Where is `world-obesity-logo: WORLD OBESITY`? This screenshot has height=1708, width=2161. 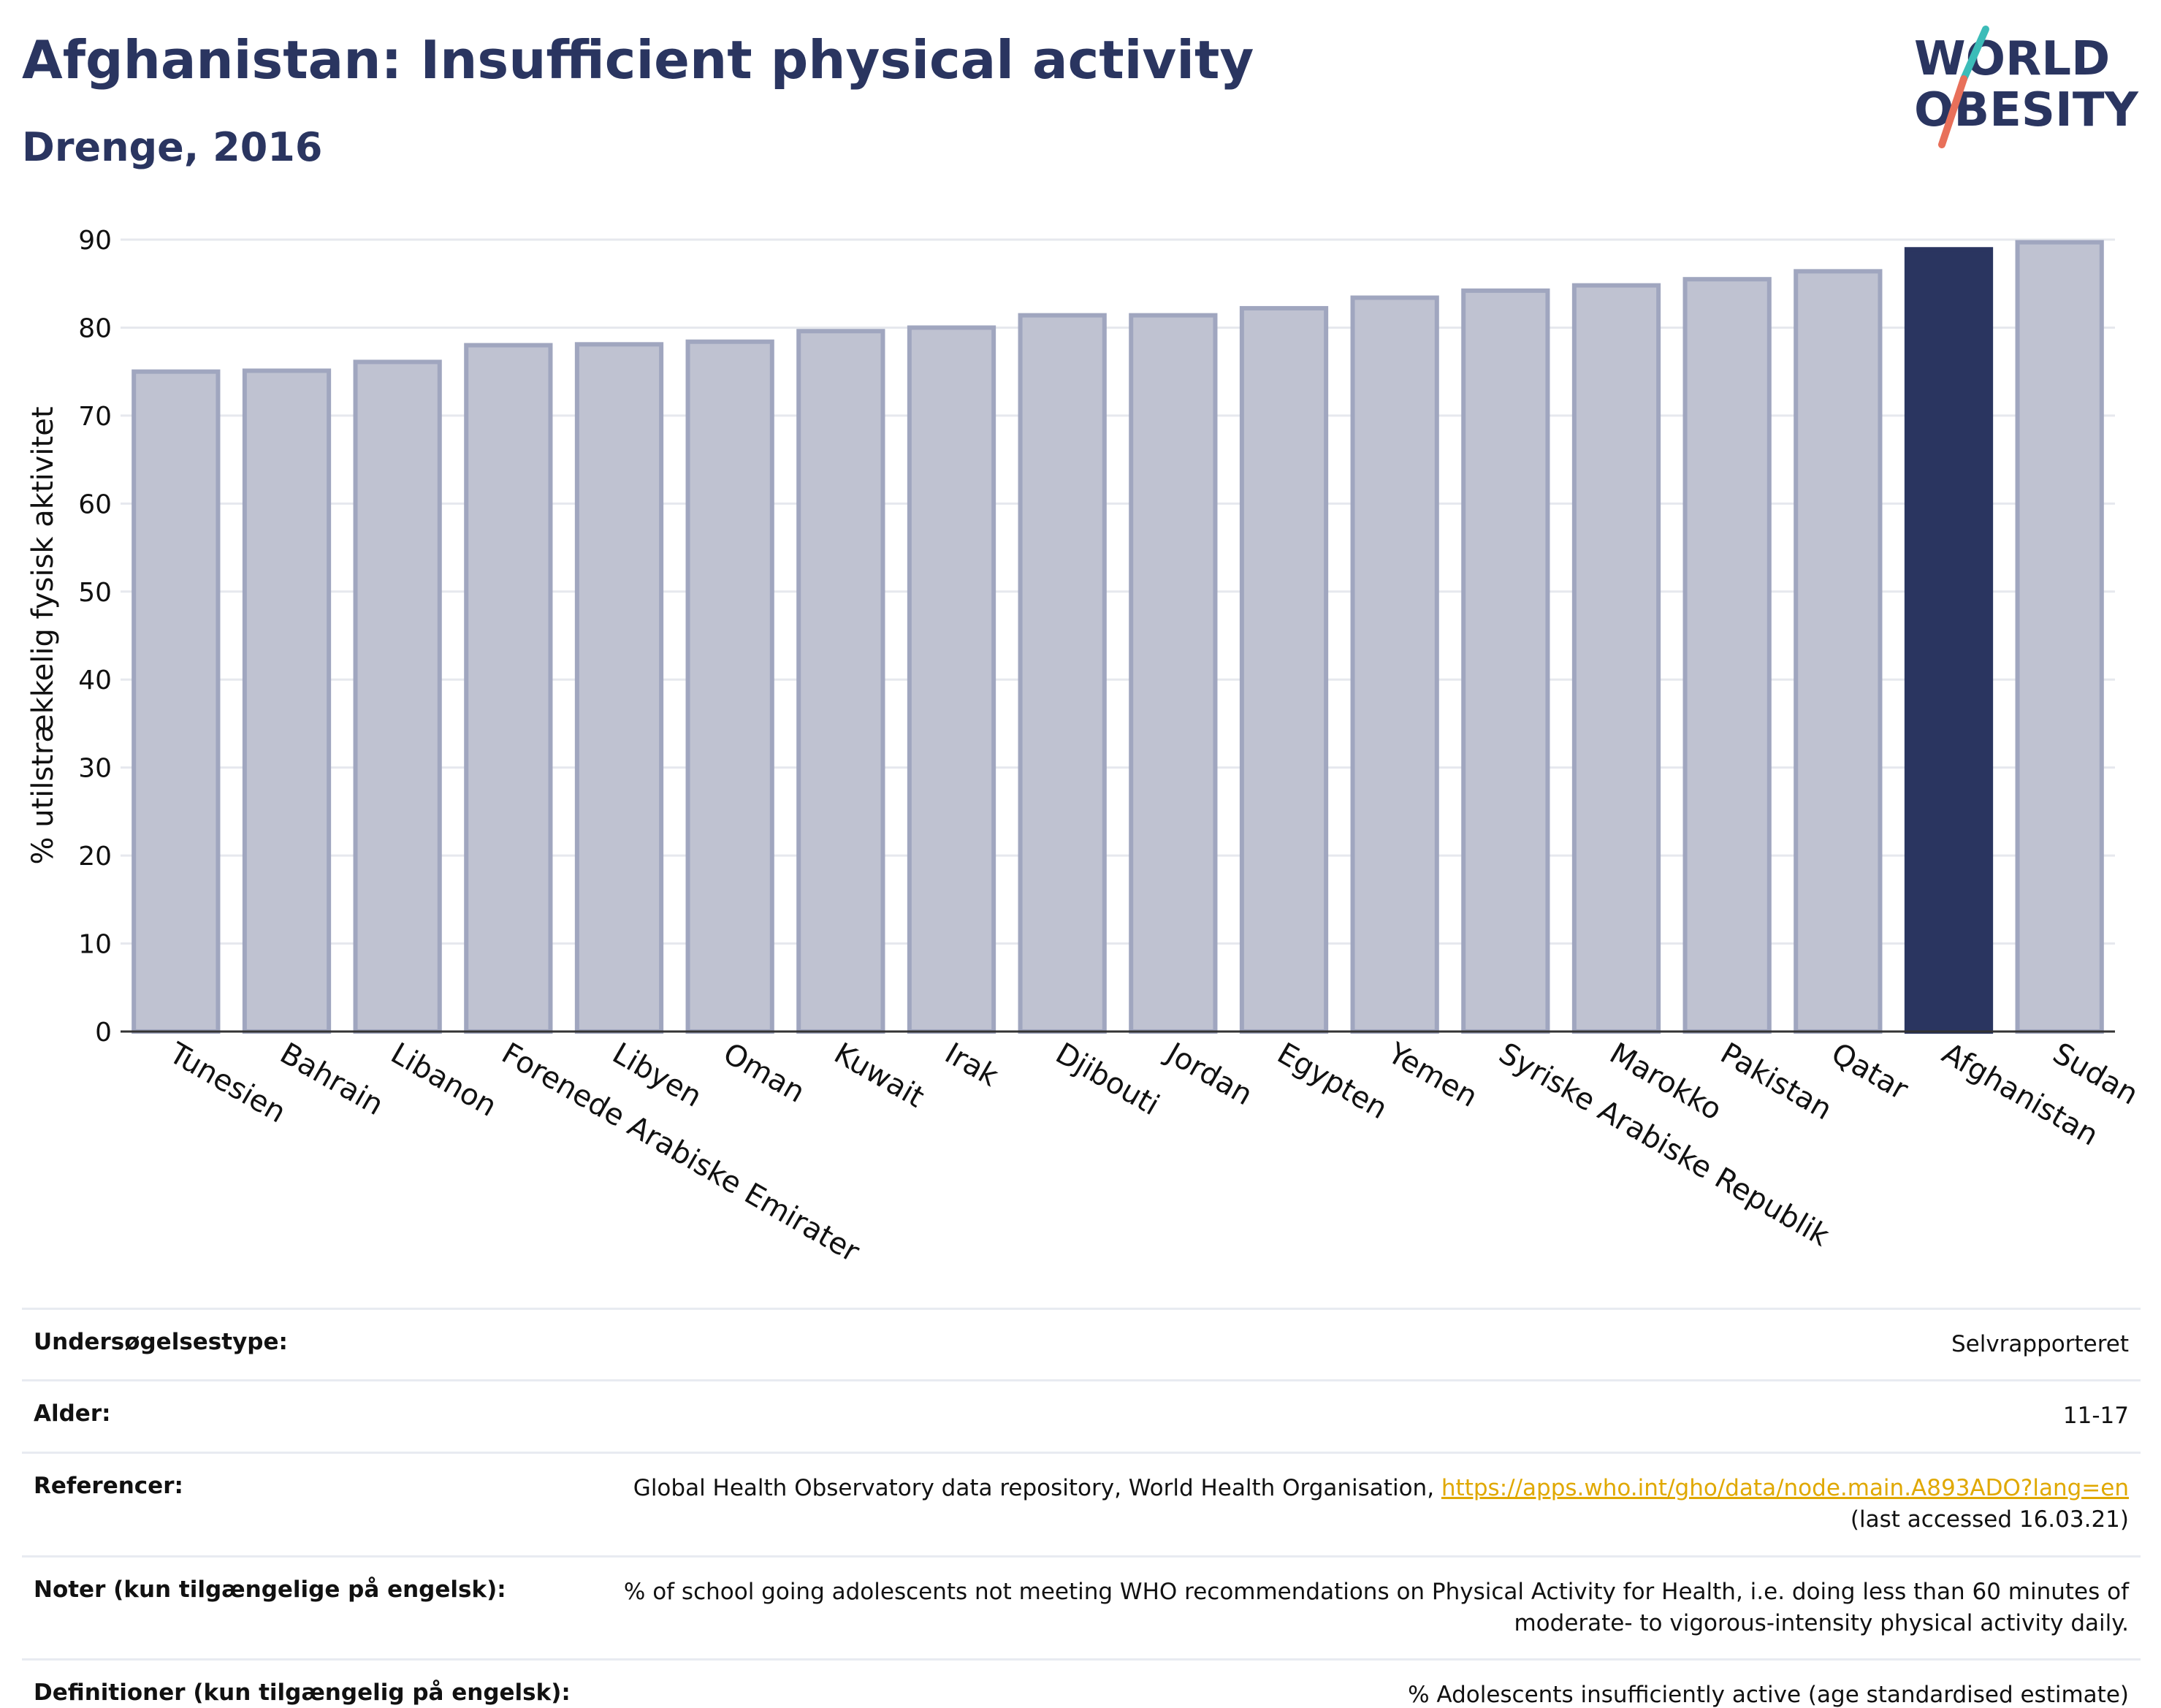 world-obesity-logo: WORLD OBESITY is located at coordinates (2026, 87).